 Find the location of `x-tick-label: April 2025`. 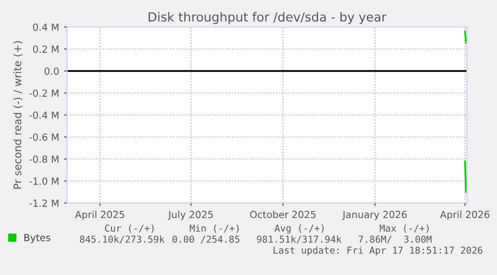

x-tick-label: April 2025 is located at coordinates (99, 215).